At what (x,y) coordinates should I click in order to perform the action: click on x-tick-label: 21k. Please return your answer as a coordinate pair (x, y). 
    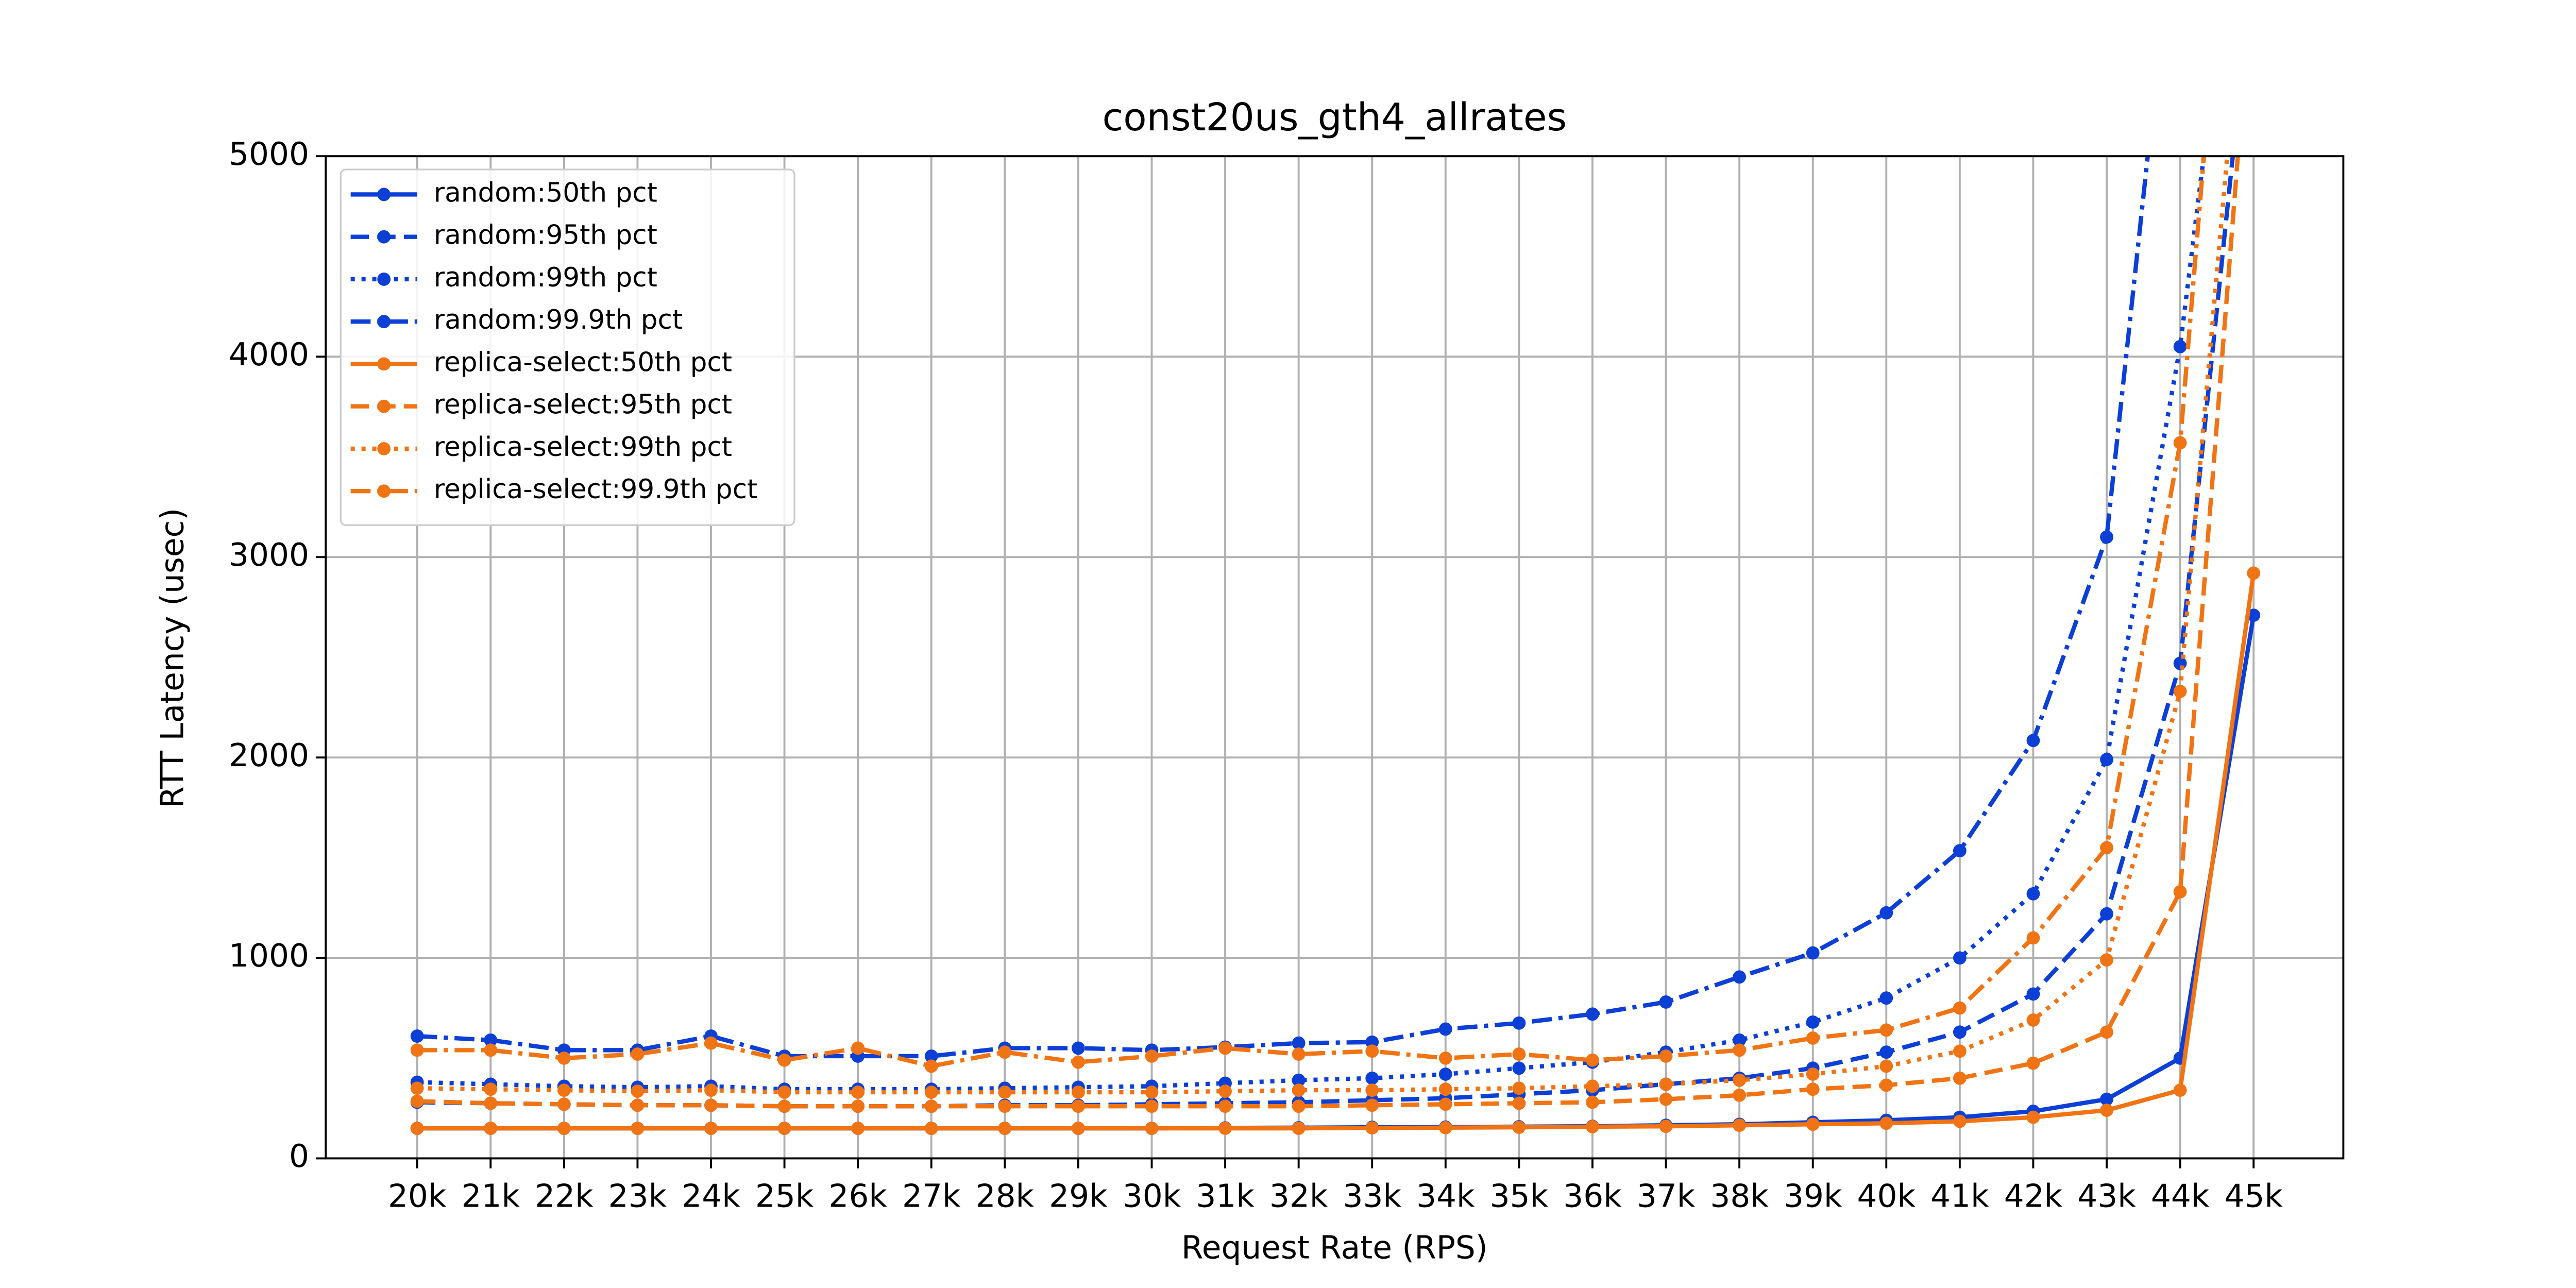
    Looking at the image, I should click on (491, 1196).